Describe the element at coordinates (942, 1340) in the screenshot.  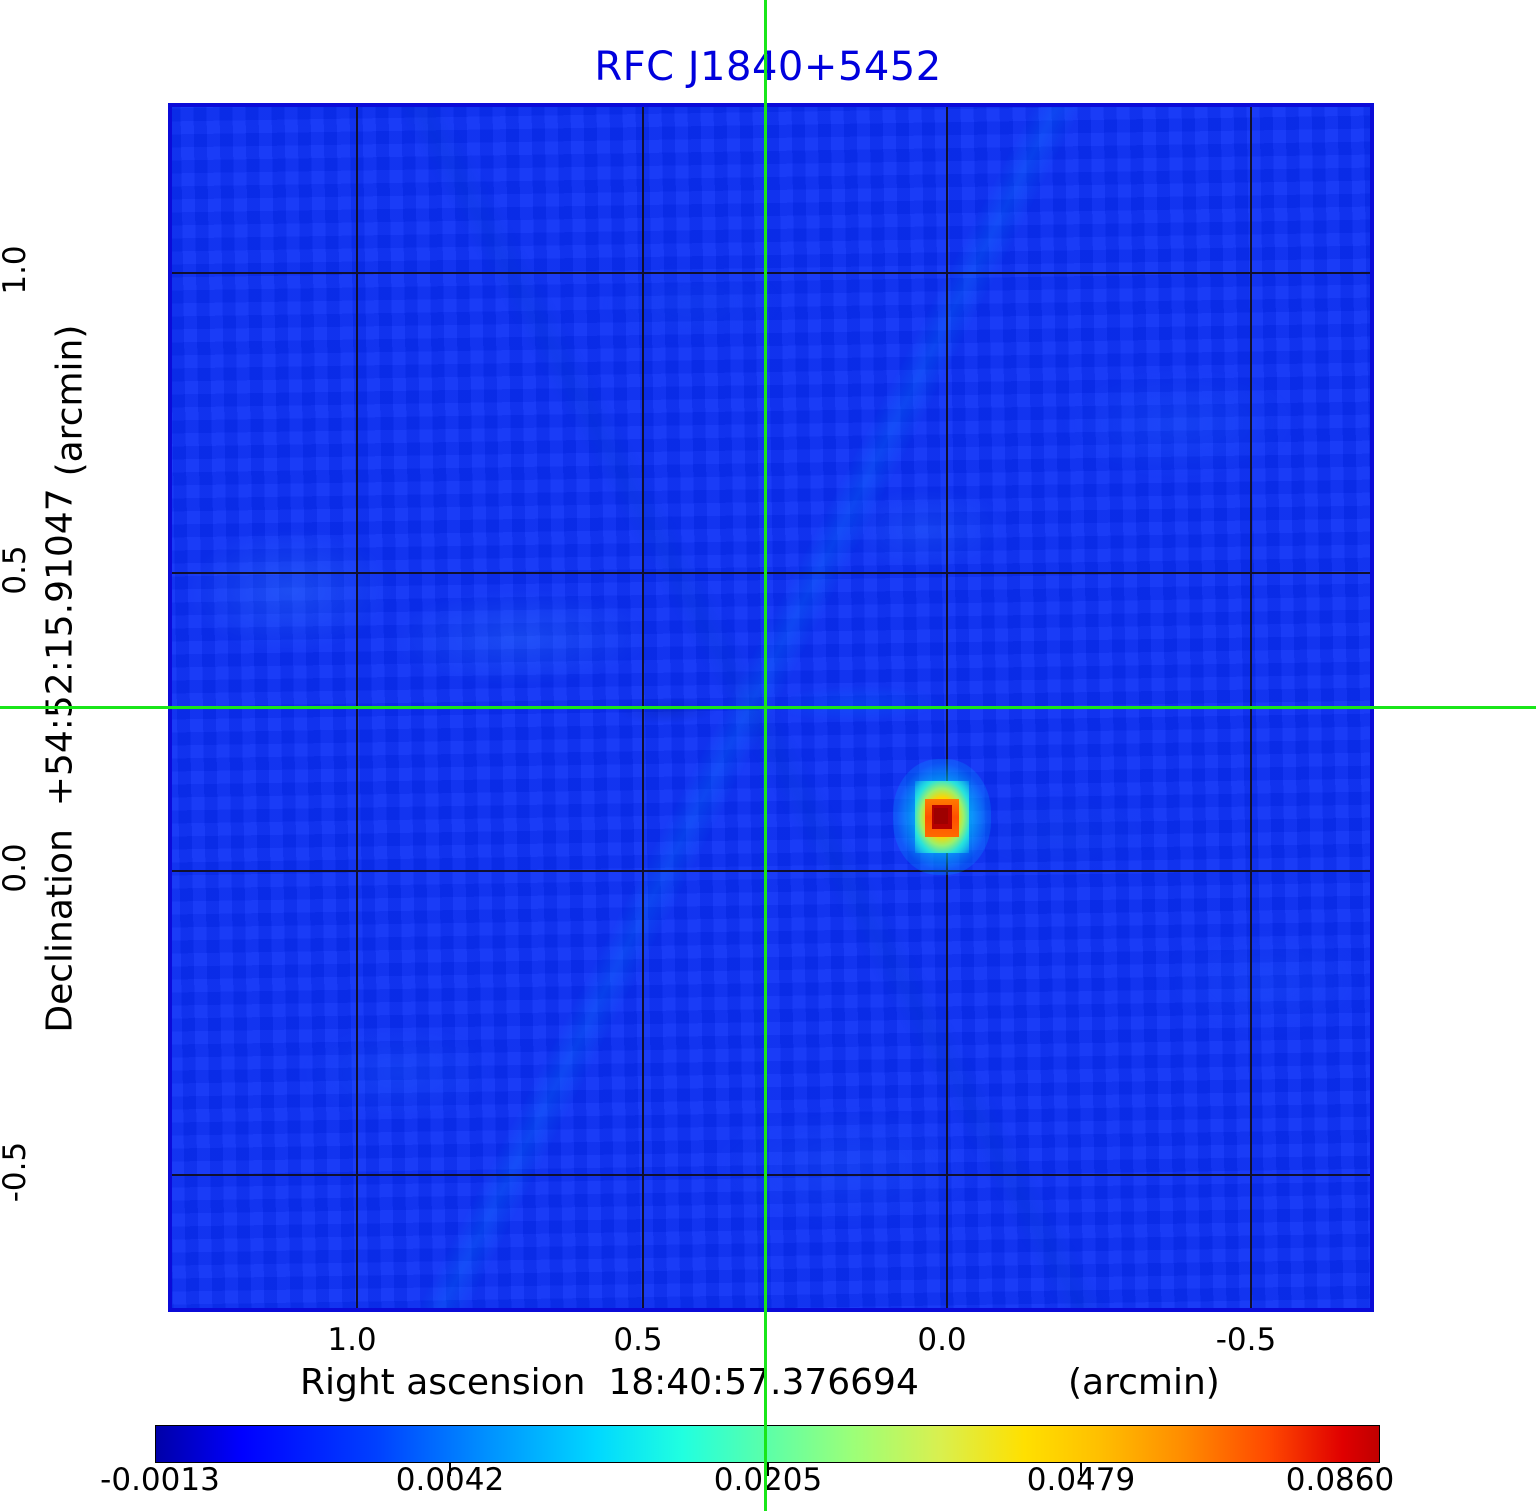
I see `x-tick-label: 0.0` at that location.